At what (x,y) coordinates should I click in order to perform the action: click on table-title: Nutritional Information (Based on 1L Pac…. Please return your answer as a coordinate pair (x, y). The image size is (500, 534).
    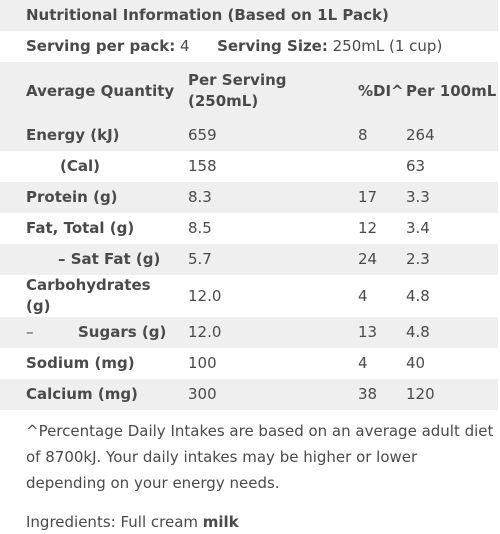
    Looking at the image, I should click on (249, 15).